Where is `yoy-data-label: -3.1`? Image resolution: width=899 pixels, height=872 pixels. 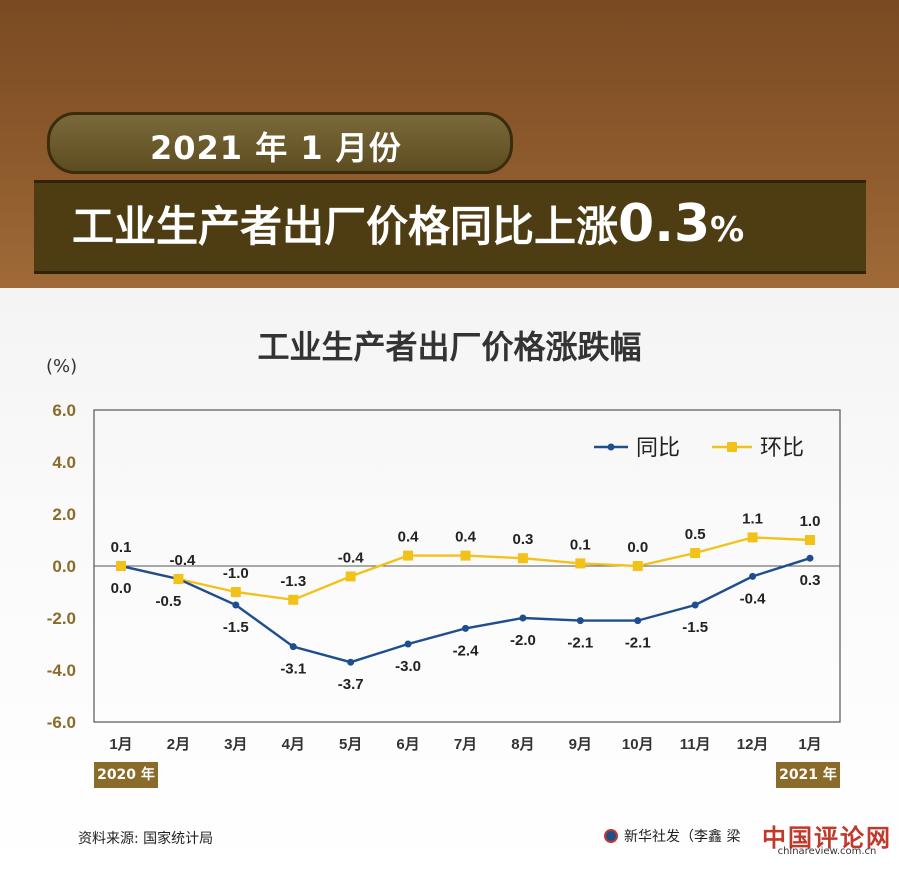 yoy-data-label: -3.1 is located at coordinates (293, 669).